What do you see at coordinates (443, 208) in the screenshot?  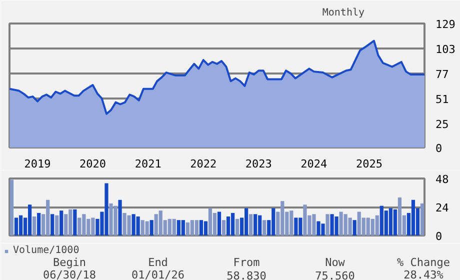 I see `y-tick-label: 24` at bounding box center [443, 208].